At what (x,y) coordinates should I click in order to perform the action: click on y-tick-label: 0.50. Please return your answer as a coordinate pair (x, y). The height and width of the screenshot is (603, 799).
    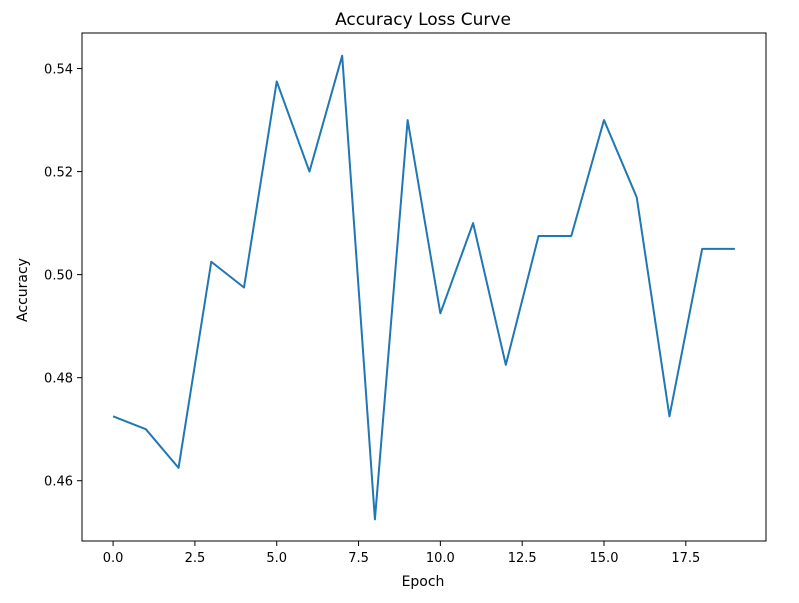
    Looking at the image, I should click on (58, 276).